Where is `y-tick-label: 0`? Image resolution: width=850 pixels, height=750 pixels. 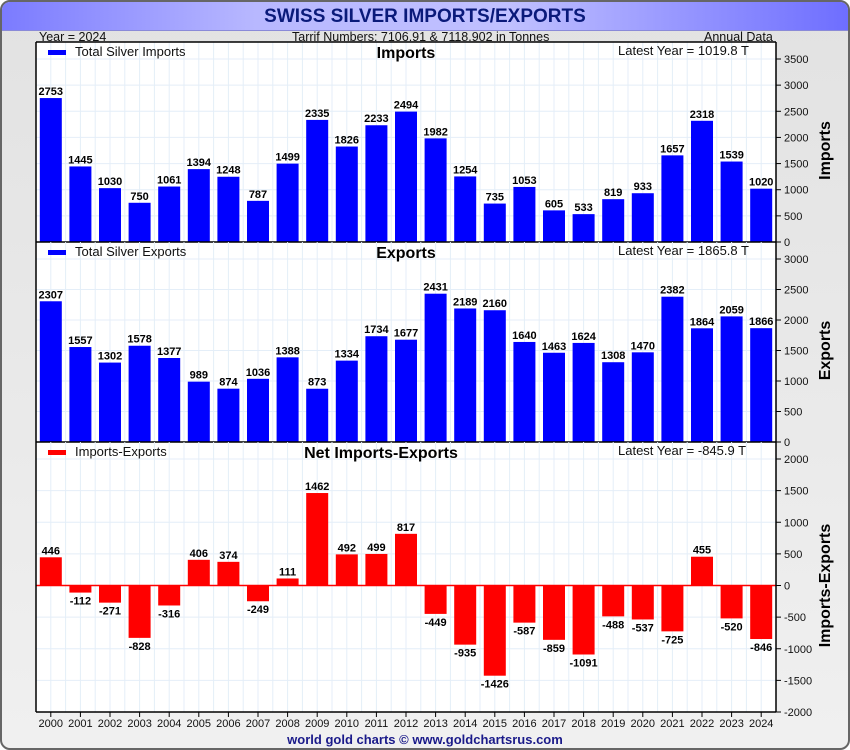 y-tick-label: 0 is located at coordinates (787, 243).